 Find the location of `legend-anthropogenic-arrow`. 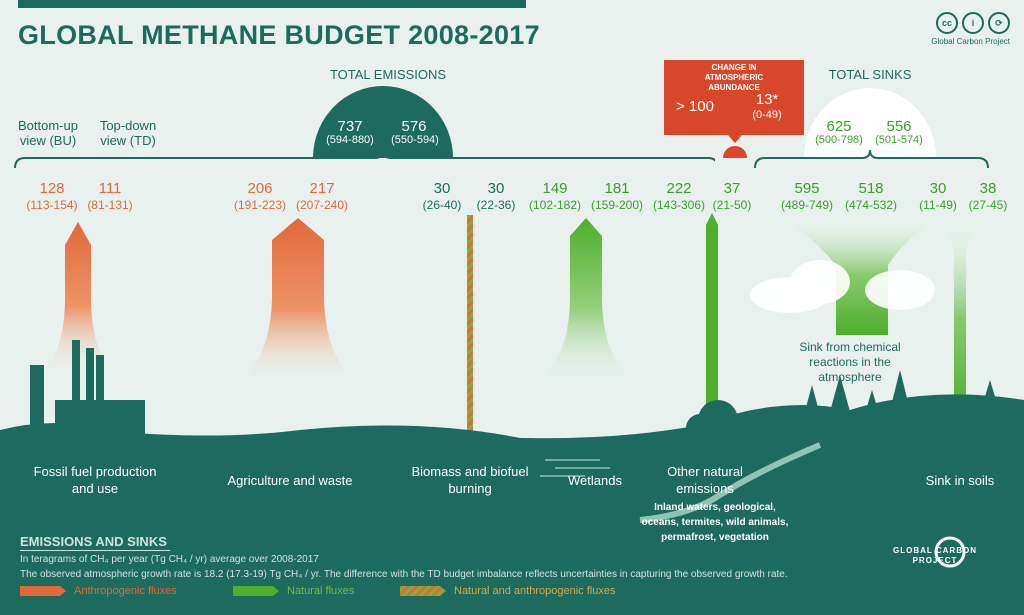

legend-anthropogenic-arrow is located at coordinates (43, 591).